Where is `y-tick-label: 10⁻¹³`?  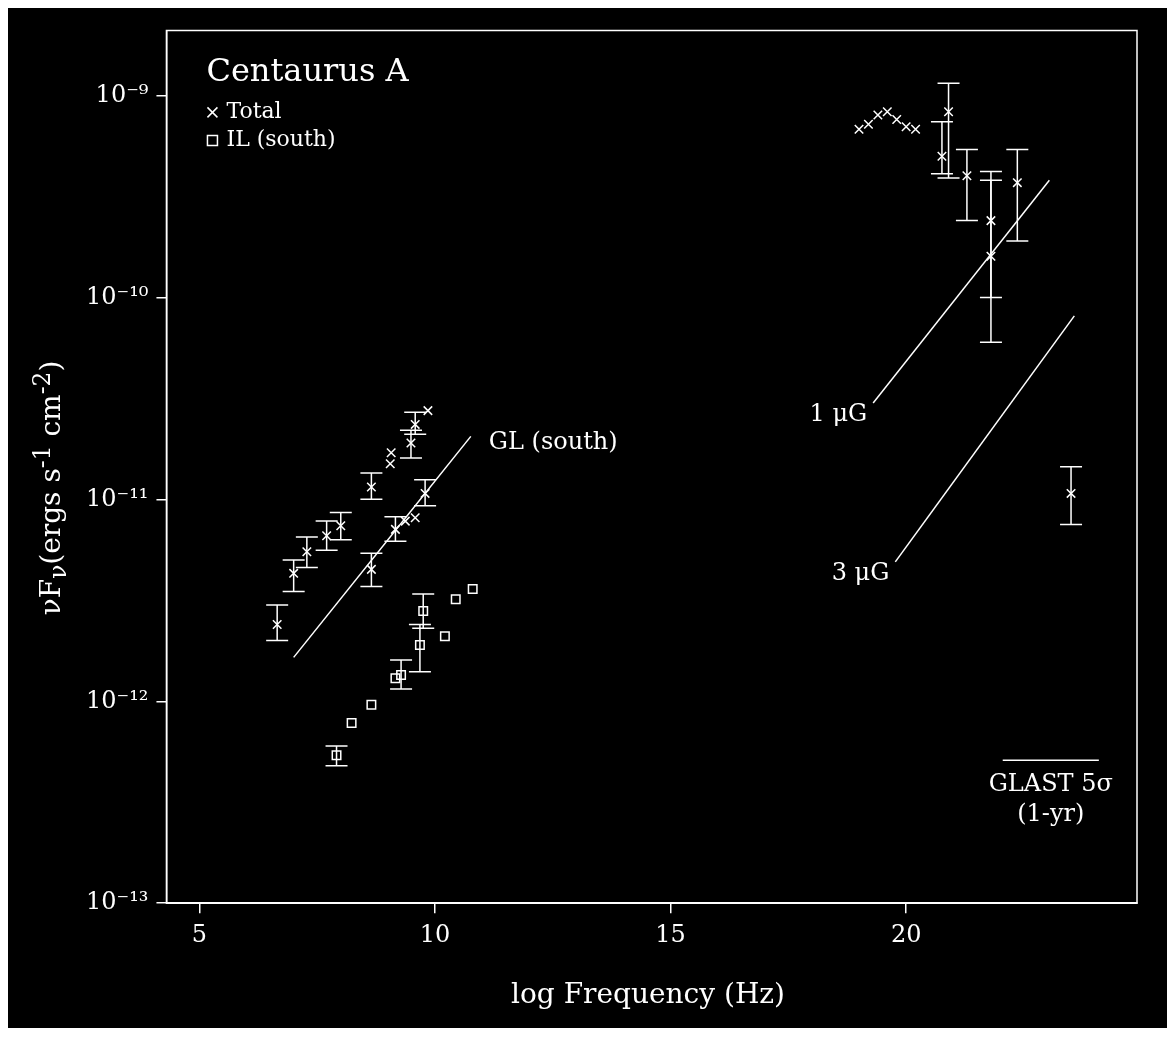
y-tick-label: 10⁻¹³ is located at coordinates (117, 901).